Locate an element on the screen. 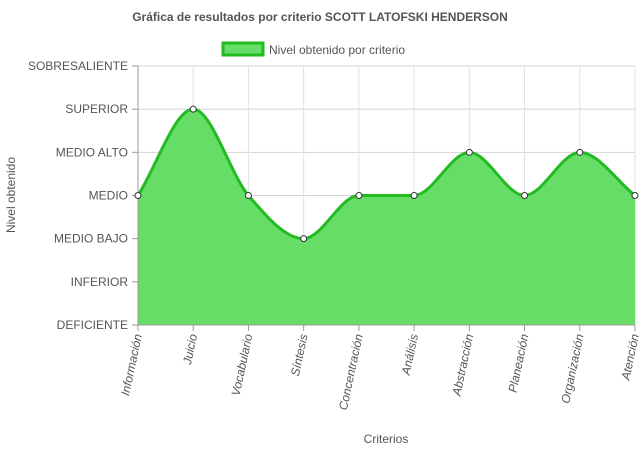 This screenshot has height=452, width=639. x-tick-label: Atención is located at coordinates (628, 357).